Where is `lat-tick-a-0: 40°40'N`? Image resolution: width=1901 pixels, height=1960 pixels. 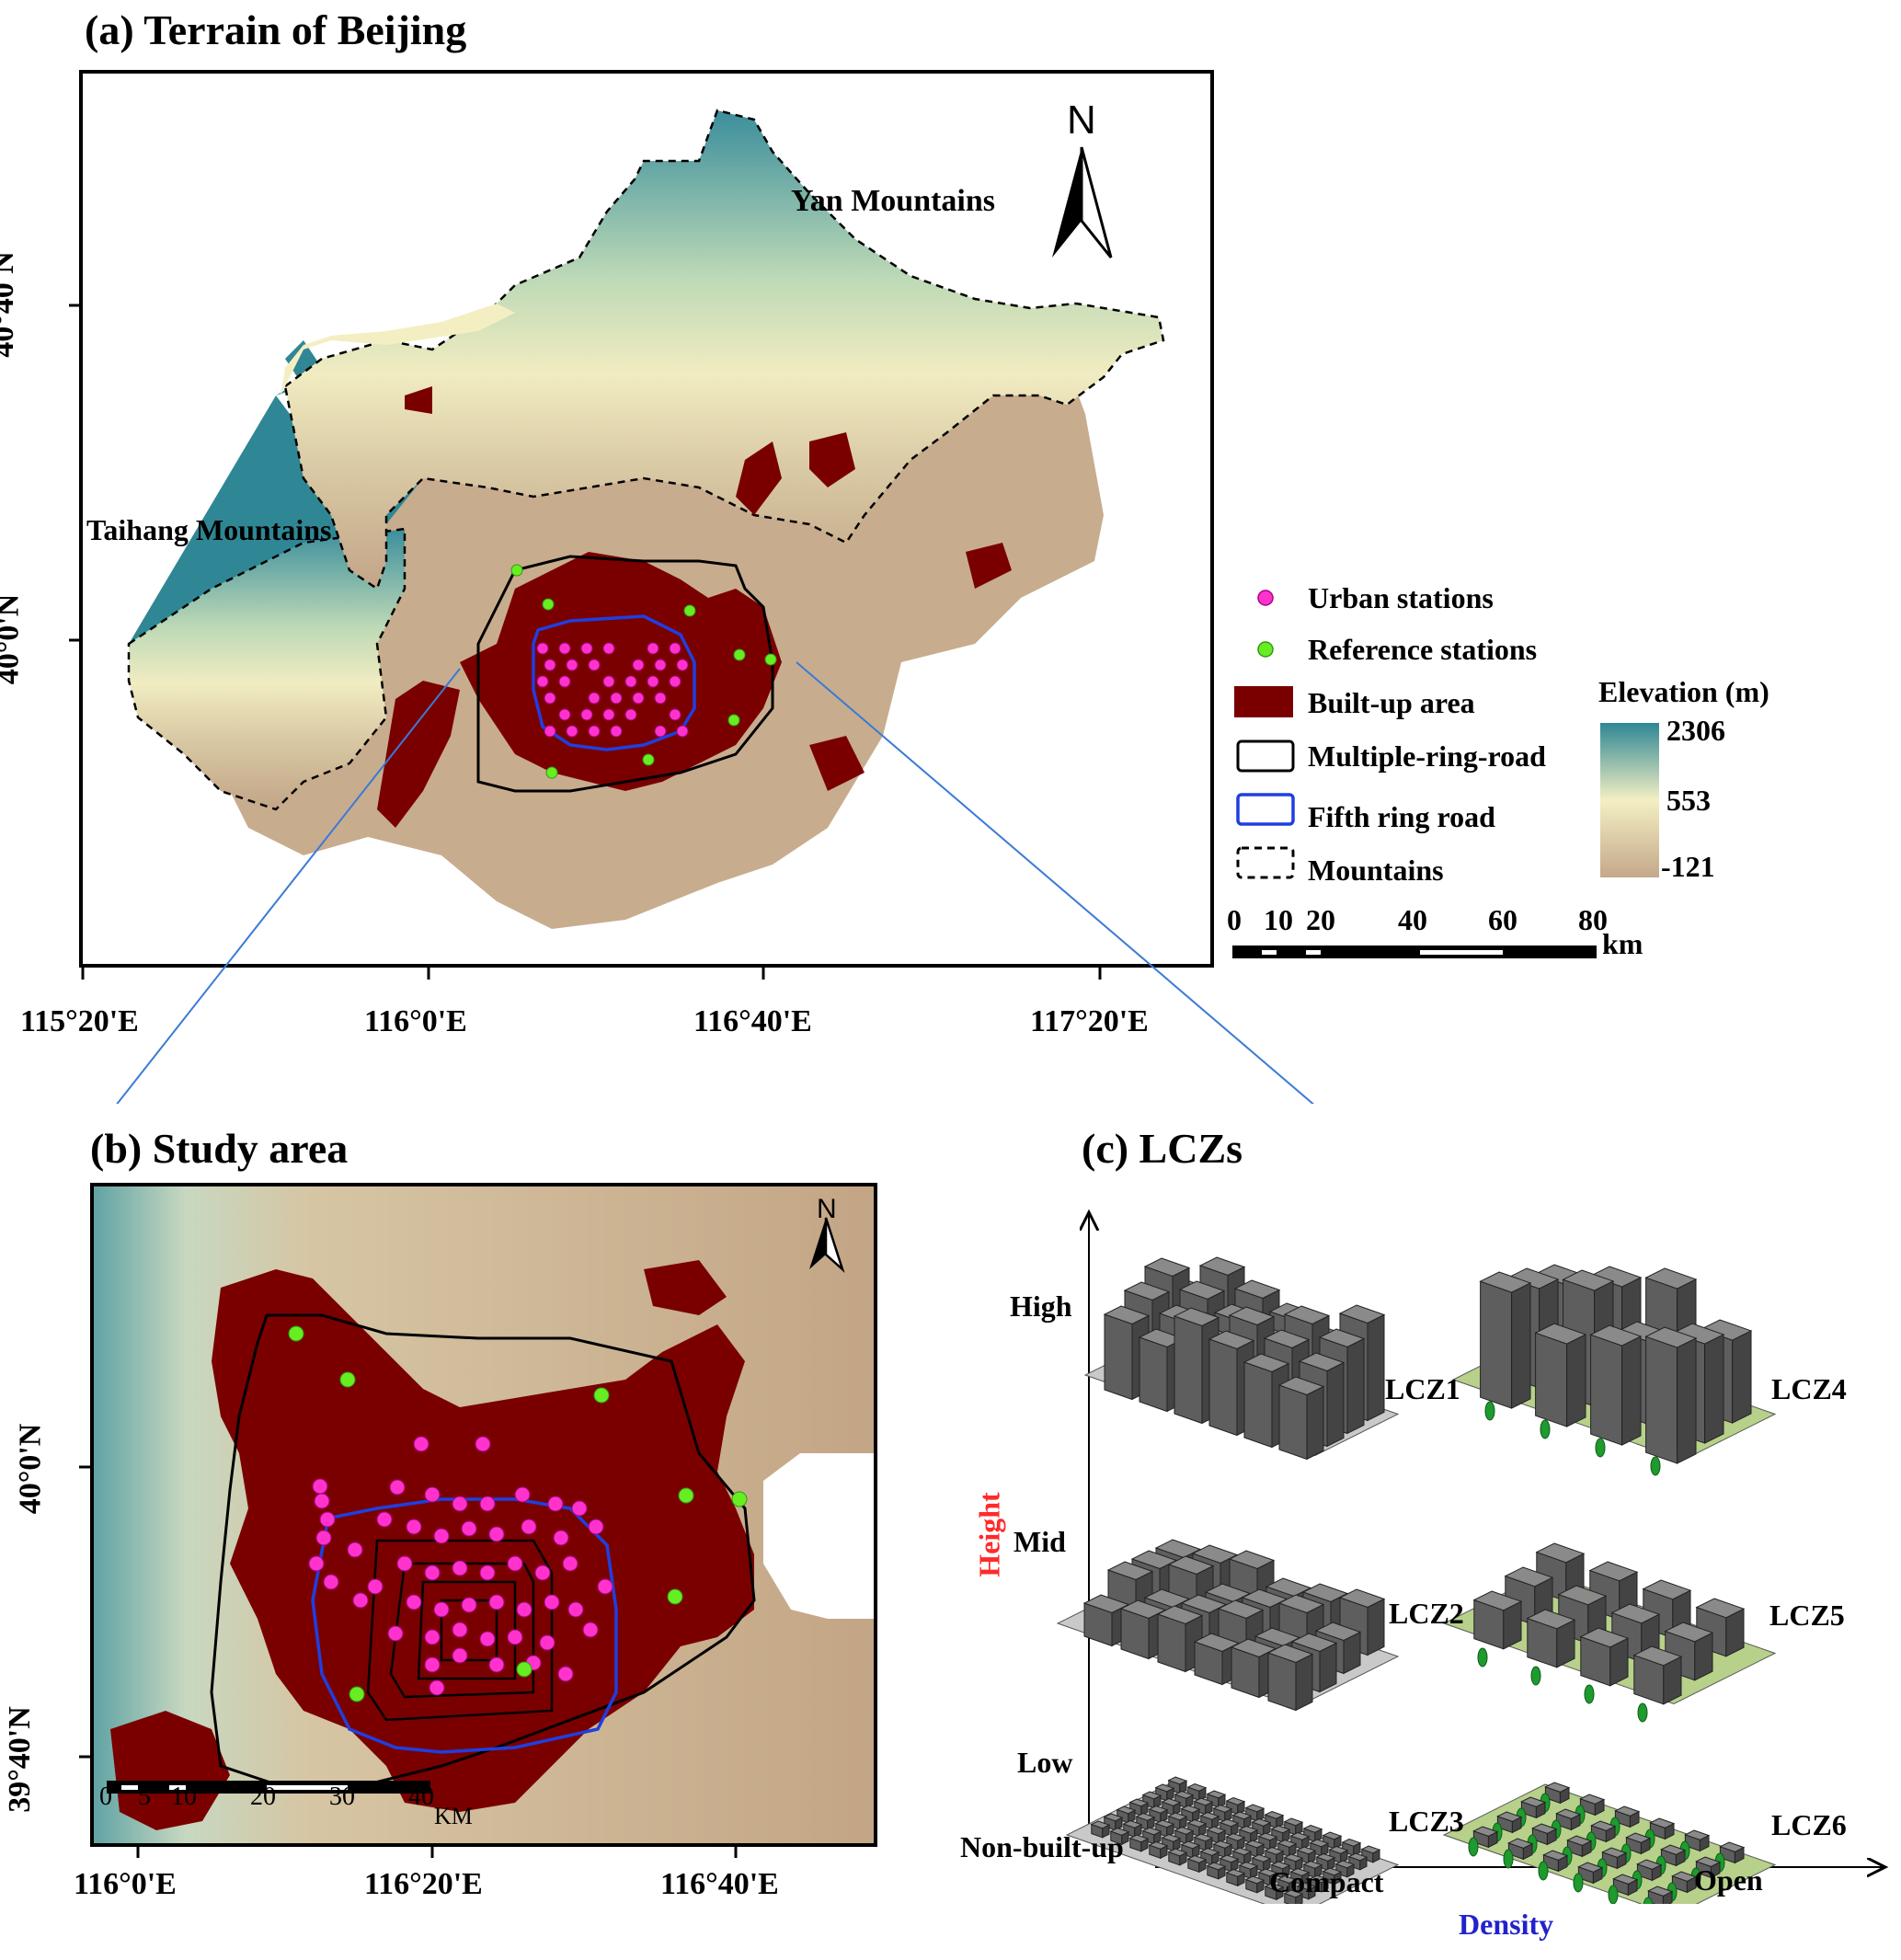 lat-tick-a-0: 40°40'N is located at coordinates (10, 304).